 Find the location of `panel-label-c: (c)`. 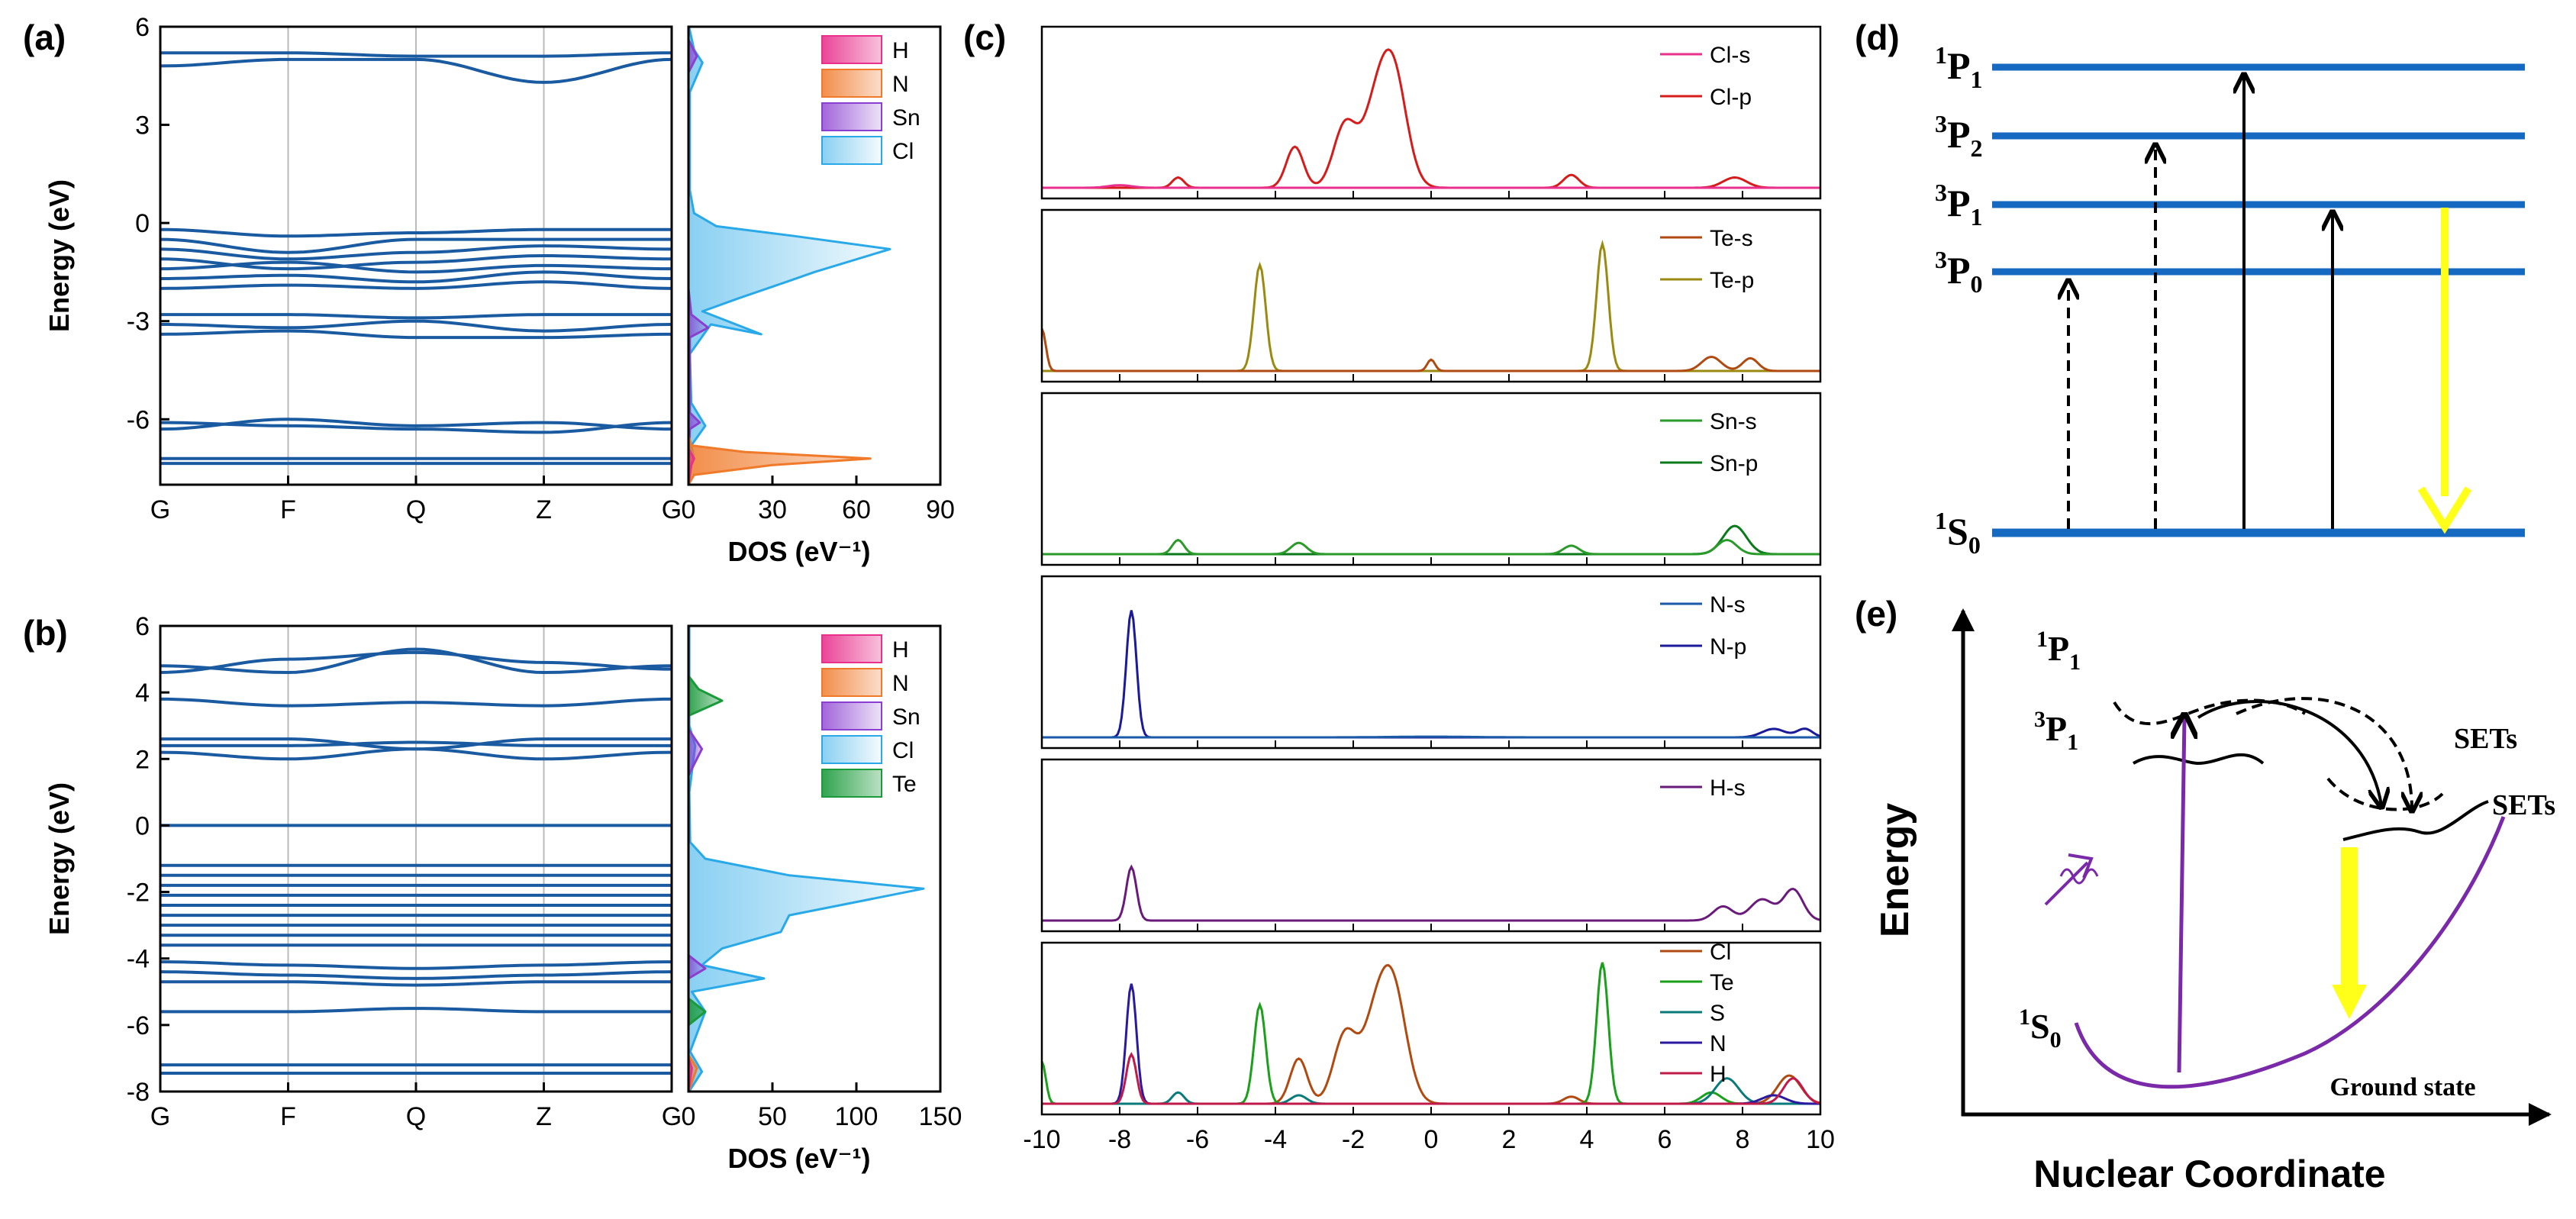

panel-label-c: (c) is located at coordinates (985, 37).